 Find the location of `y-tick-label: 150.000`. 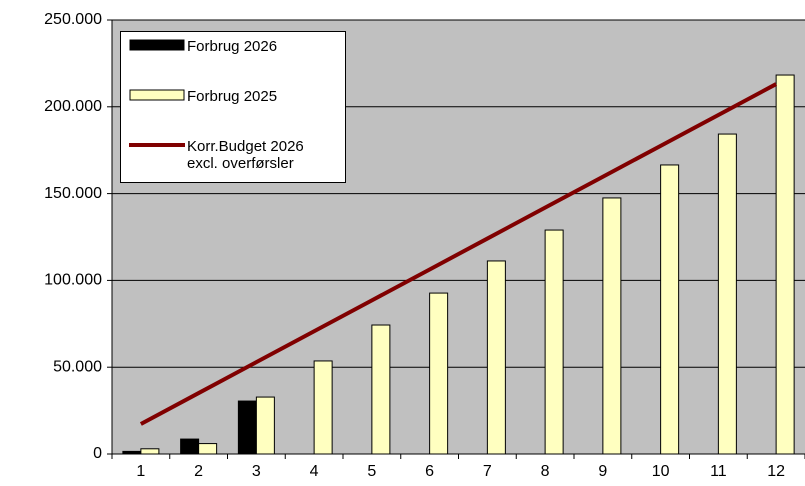

y-tick-label: 150.000 is located at coordinates (73, 193).